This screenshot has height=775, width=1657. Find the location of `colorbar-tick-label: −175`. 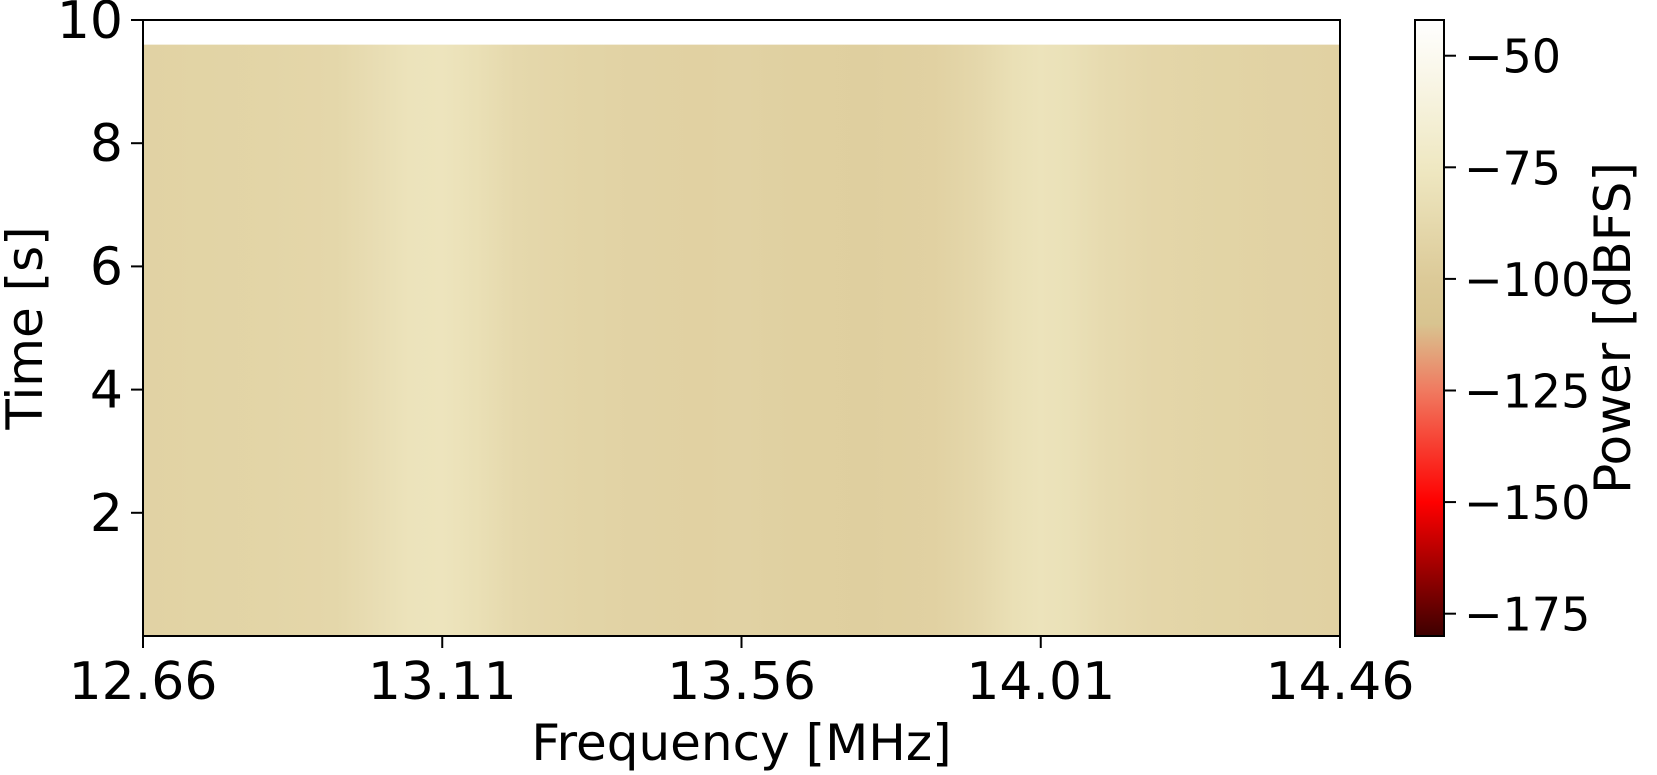

colorbar-tick-label: −175 is located at coordinates (1527, 615).